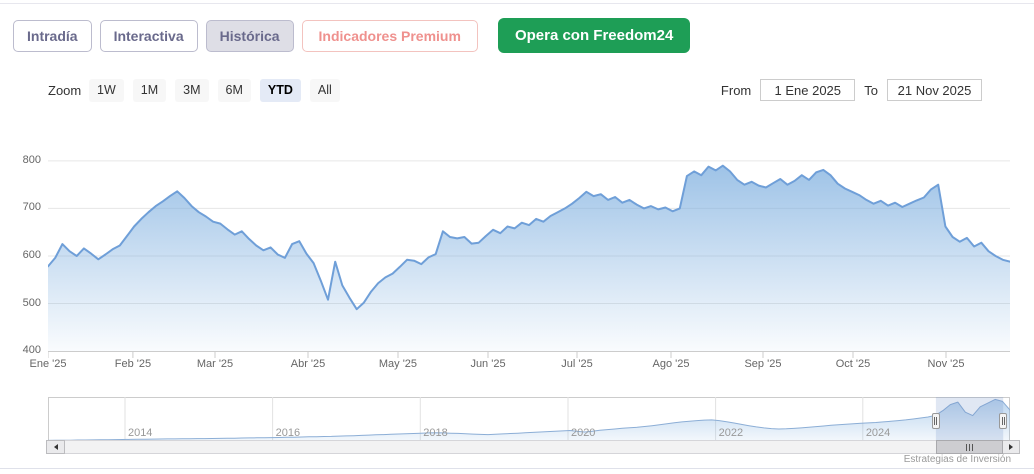 The image size is (1034, 474). What do you see at coordinates (594, 35) in the screenshot?
I see `freedom24-button: Opera con Freedom24` at bounding box center [594, 35].